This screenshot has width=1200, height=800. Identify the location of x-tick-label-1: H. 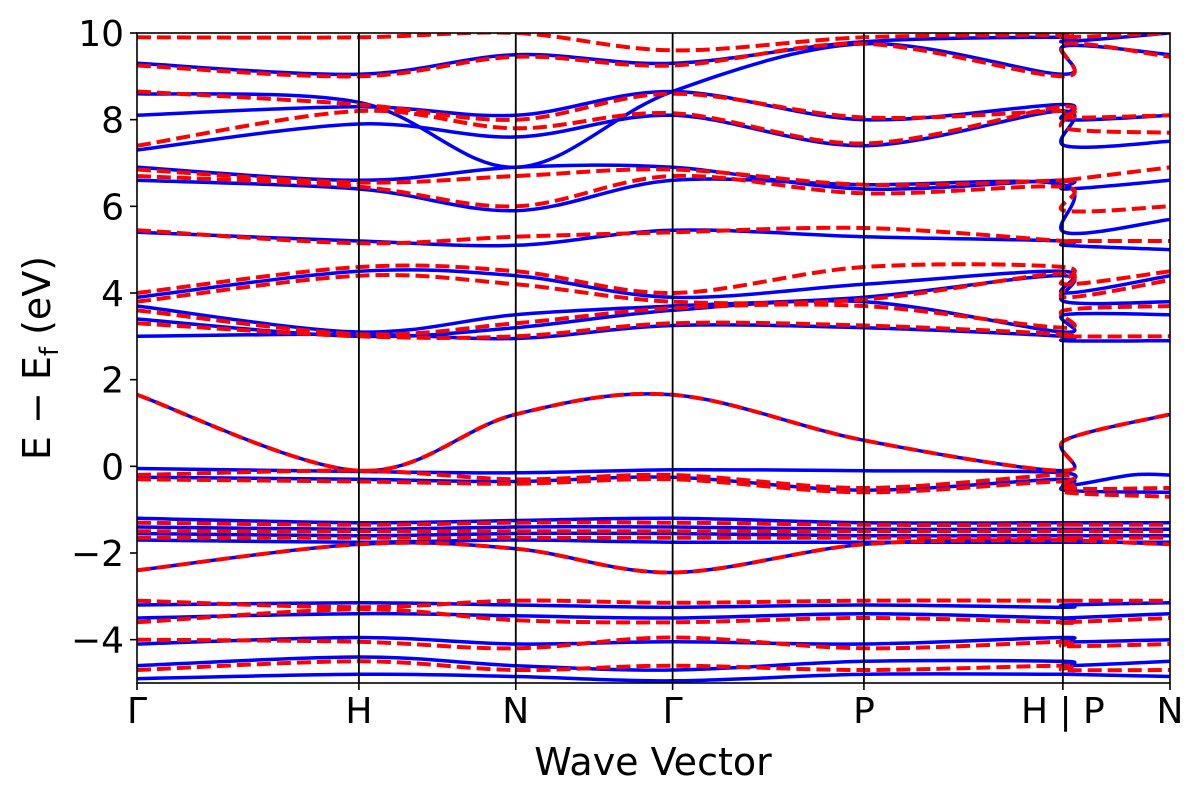
(358, 711).